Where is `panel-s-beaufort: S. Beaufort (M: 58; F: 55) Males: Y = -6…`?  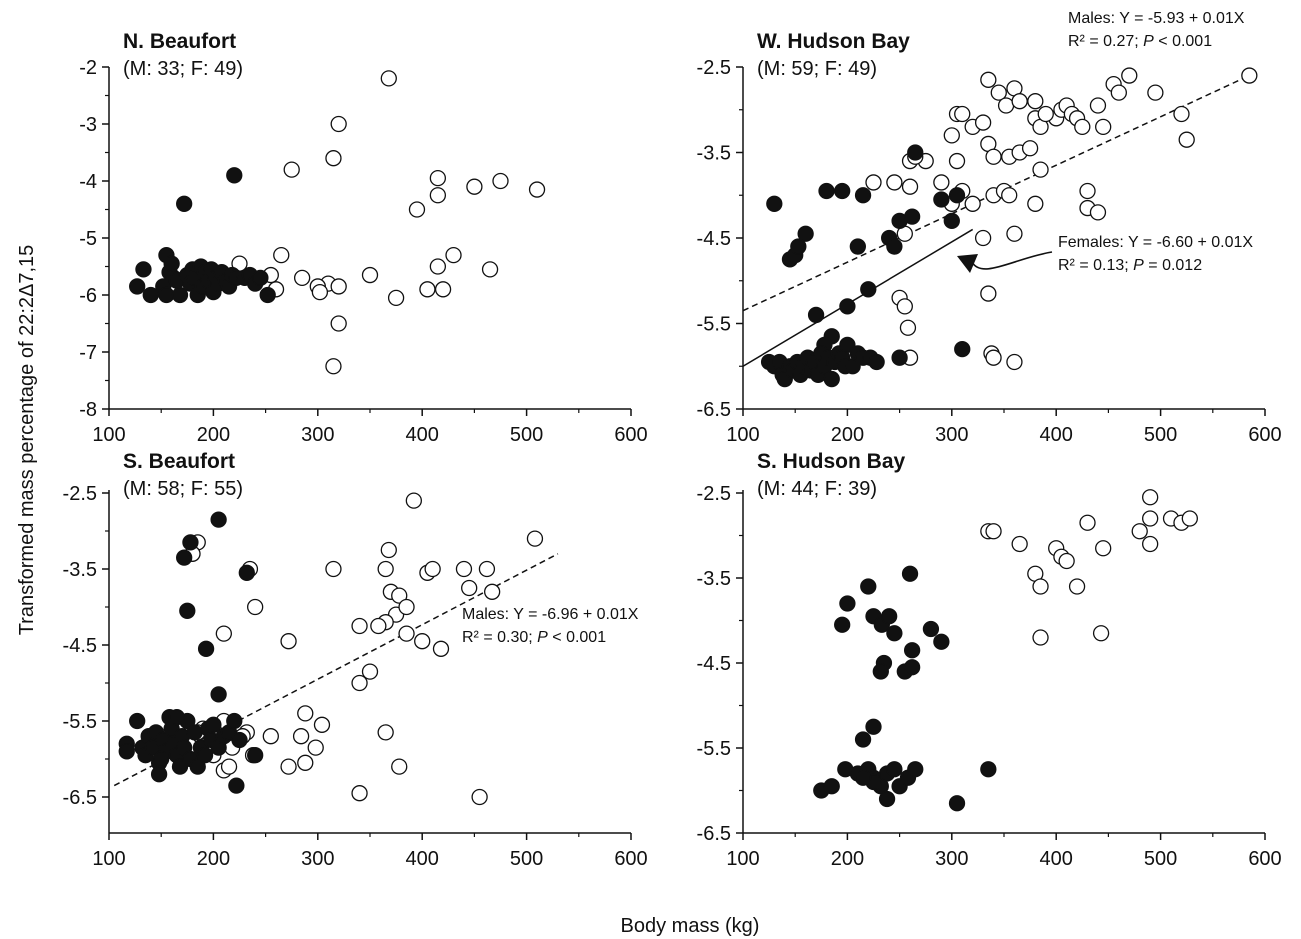 panel-s-beaufort: S. Beaufort (M: 58; F: 55) Males: Y = -6… is located at coordinates (381, 548).